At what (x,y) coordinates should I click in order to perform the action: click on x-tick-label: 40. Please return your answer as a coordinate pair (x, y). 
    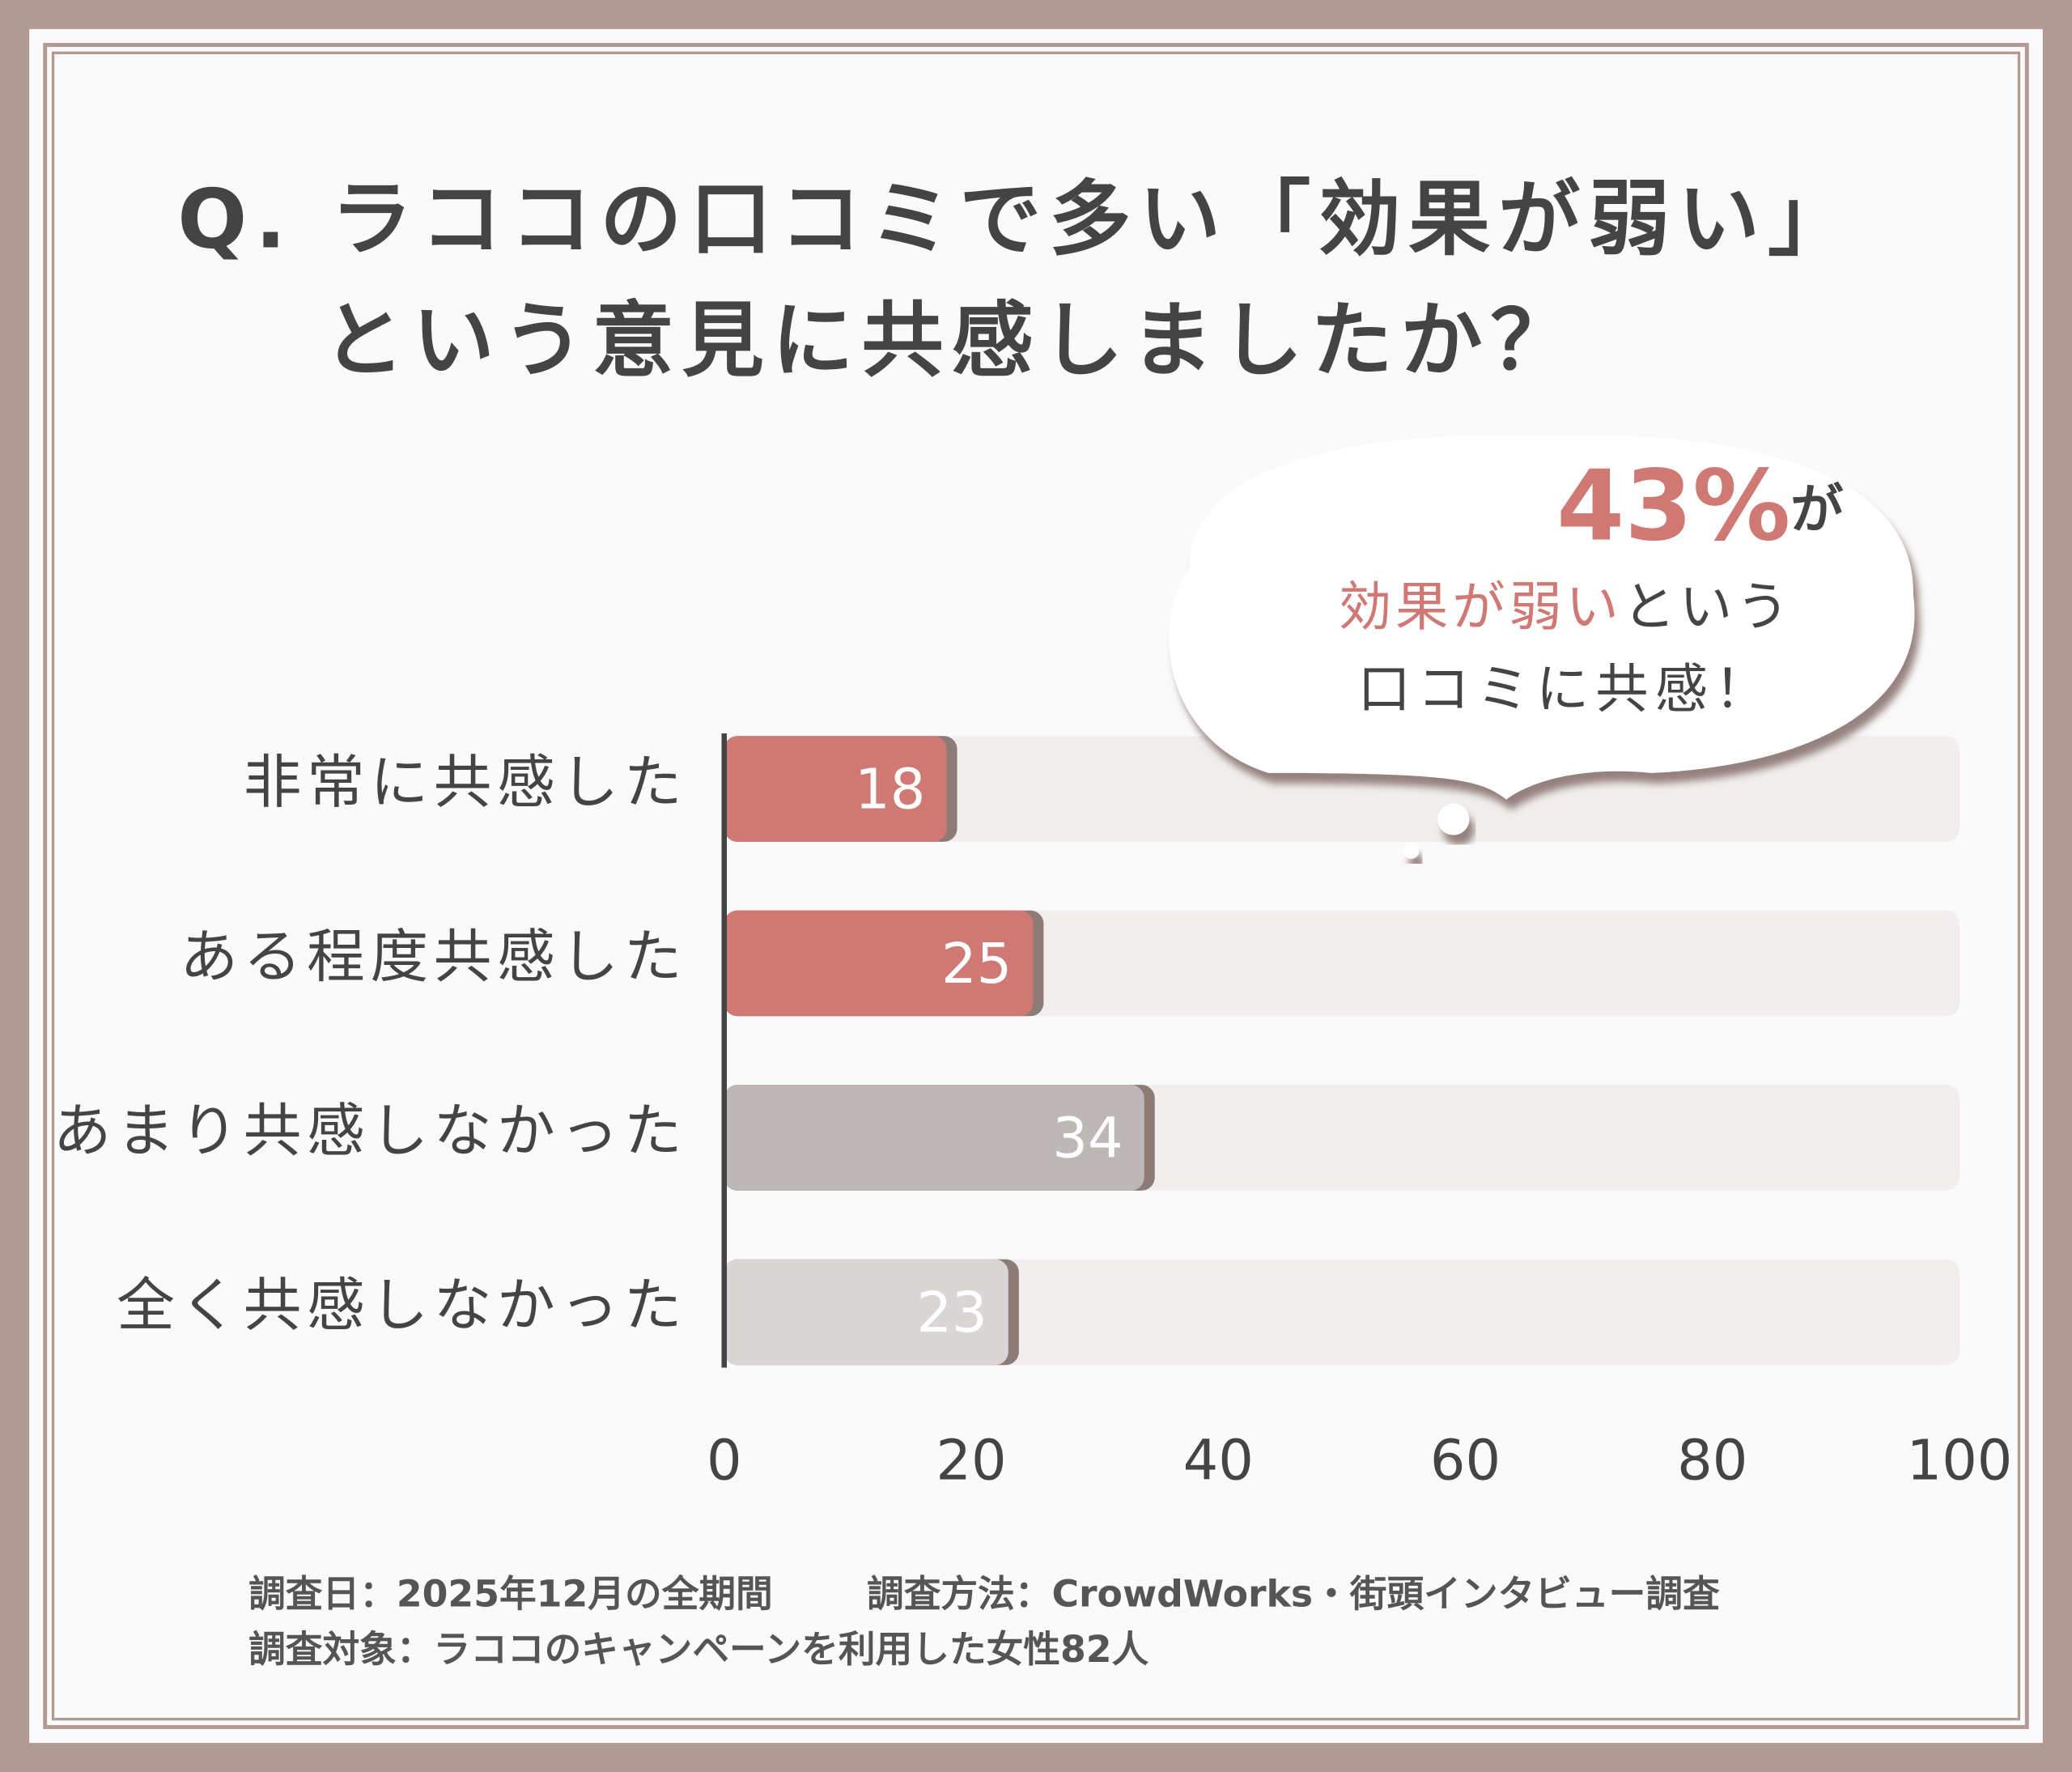
    Looking at the image, I should click on (1218, 1462).